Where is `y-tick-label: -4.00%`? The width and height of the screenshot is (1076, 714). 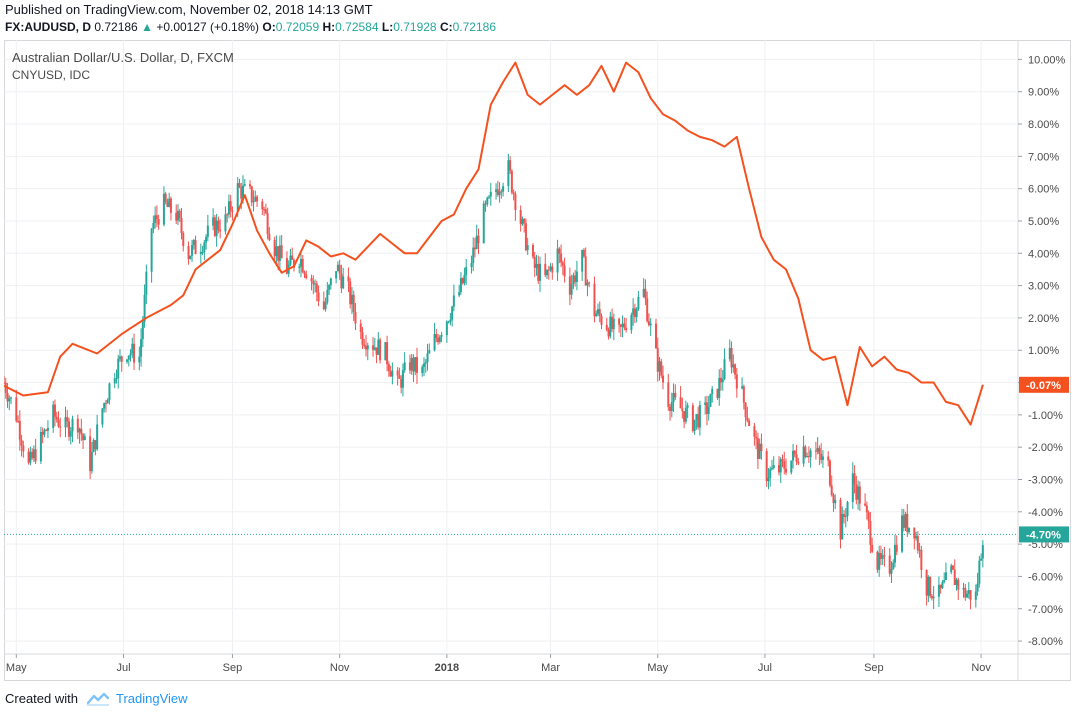
y-tick-label: -4.00% is located at coordinates (1045, 513).